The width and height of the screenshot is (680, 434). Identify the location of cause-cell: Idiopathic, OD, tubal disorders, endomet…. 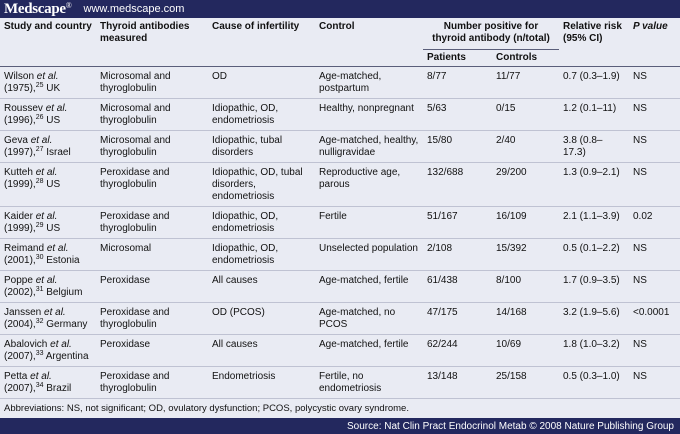
(257, 184).